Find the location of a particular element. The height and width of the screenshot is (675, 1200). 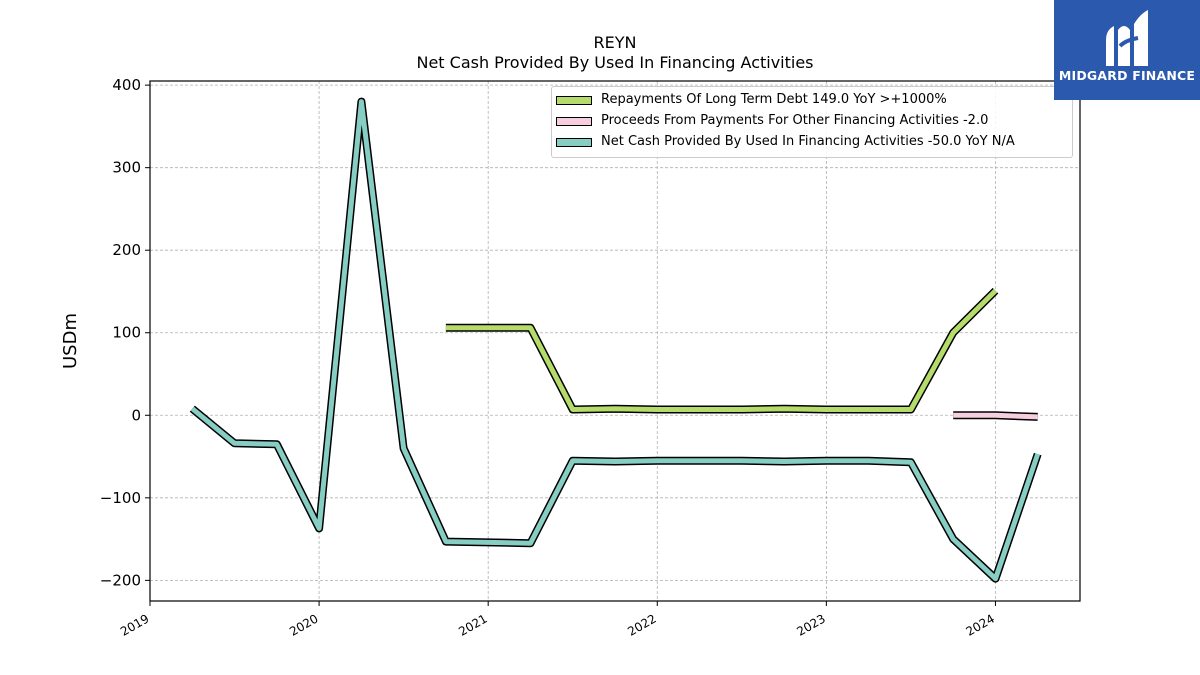

x-tick-label: 2019 is located at coordinates (134, 624).